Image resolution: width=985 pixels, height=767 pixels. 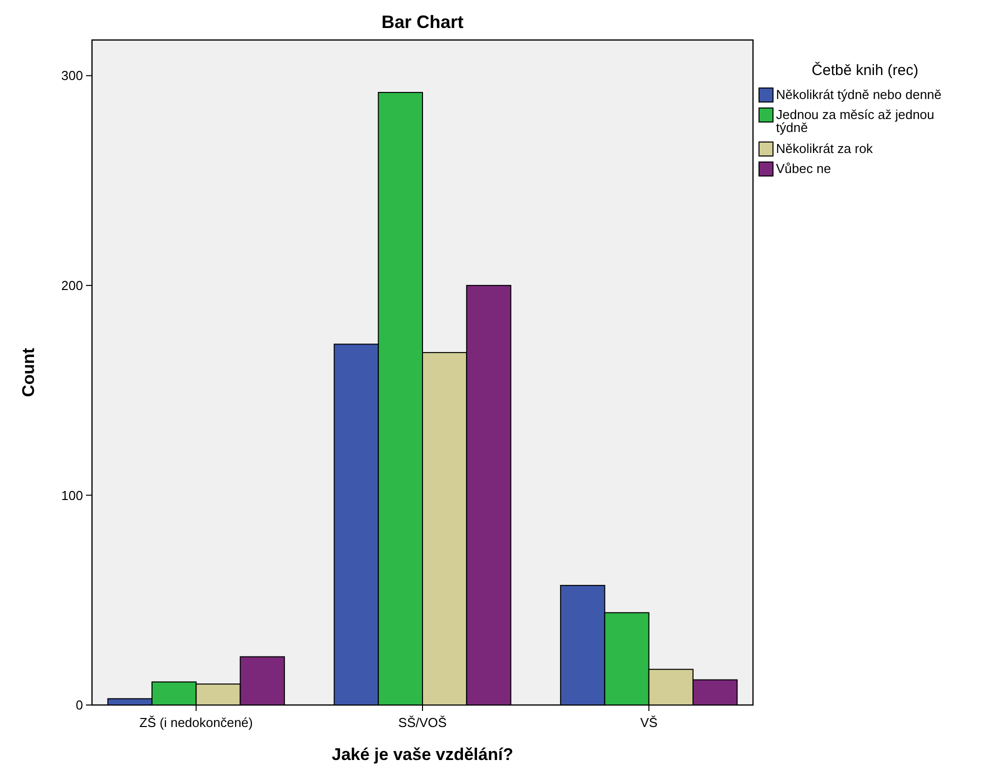 I want to click on y-tick-label: 0, so click(x=79, y=705).